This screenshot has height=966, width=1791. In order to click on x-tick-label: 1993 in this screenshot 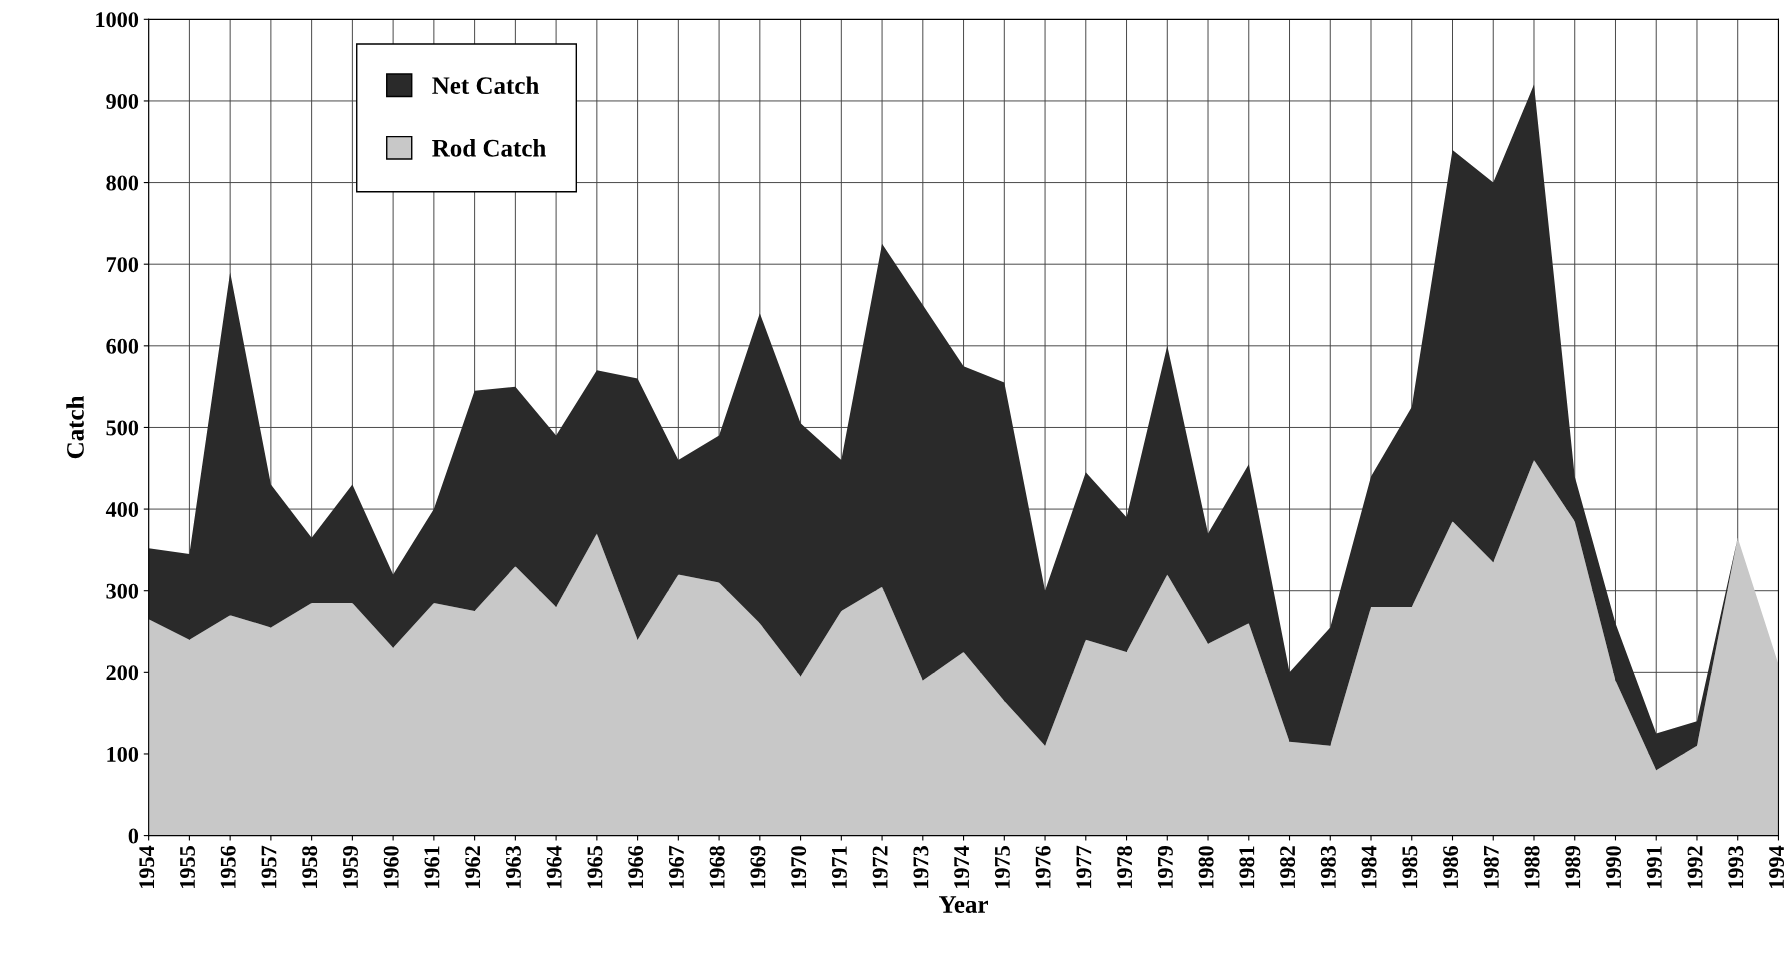, I will do `click(1736, 867)`.